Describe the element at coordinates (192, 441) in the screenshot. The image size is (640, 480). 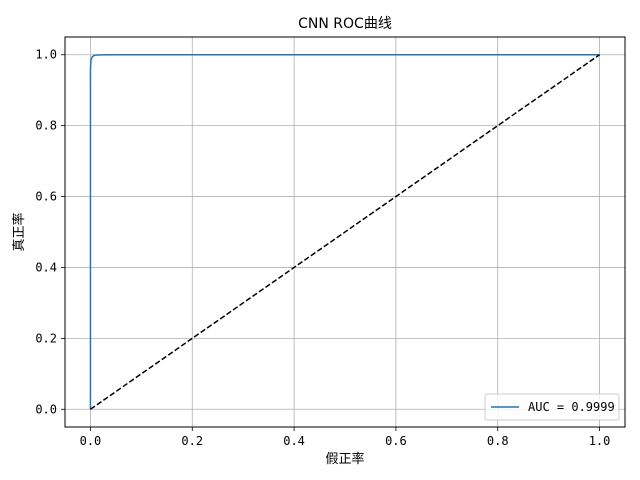
I see `x-tick-label-1: 0.2` at that location.